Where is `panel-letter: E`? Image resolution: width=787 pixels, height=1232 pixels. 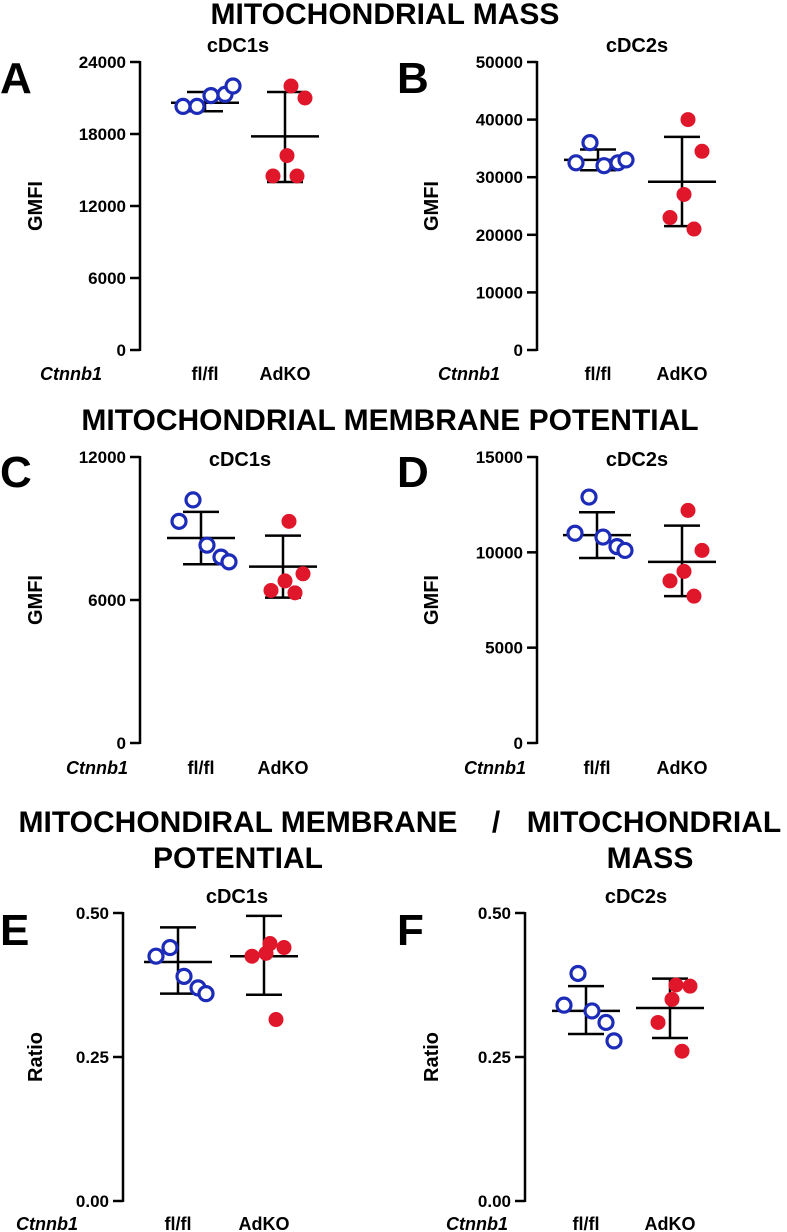
panel-letter: E is located at coordinates (14, 930).